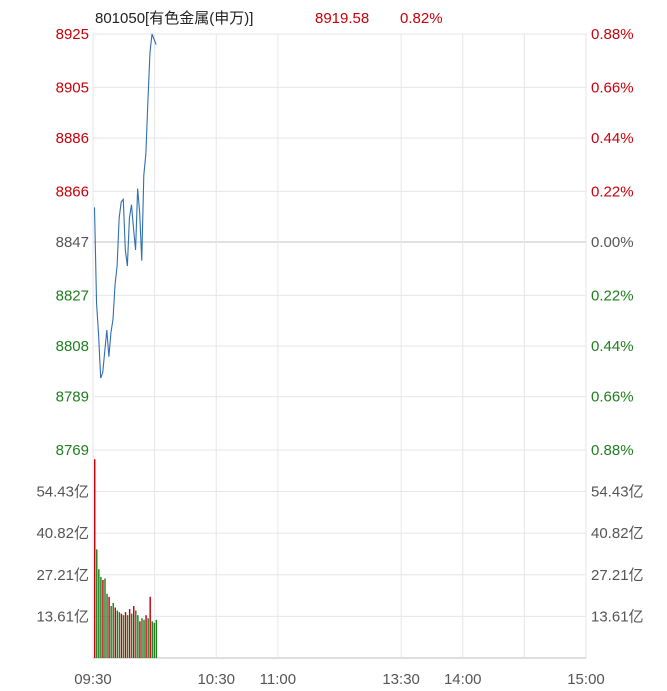 This screenshot has width=667, height=691. I want to click on change-percent: 0.82%, so click(421, 18).